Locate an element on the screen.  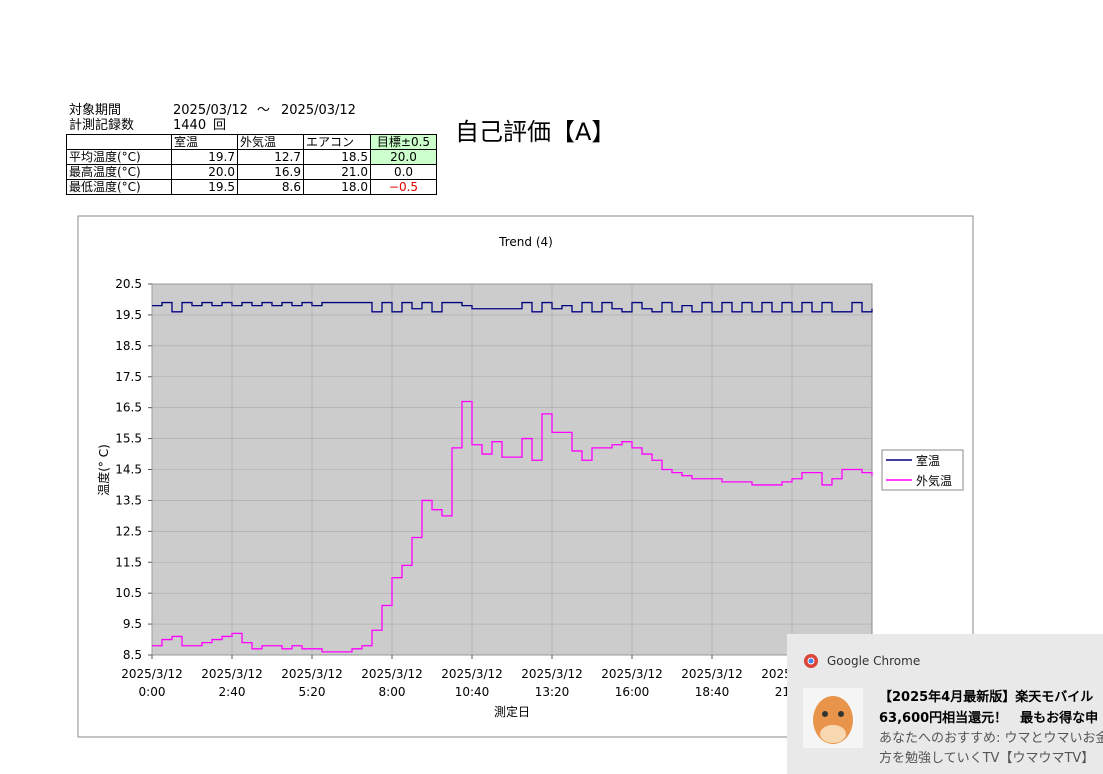
table-cell: 20.0 is located at coordinates (403, 157).